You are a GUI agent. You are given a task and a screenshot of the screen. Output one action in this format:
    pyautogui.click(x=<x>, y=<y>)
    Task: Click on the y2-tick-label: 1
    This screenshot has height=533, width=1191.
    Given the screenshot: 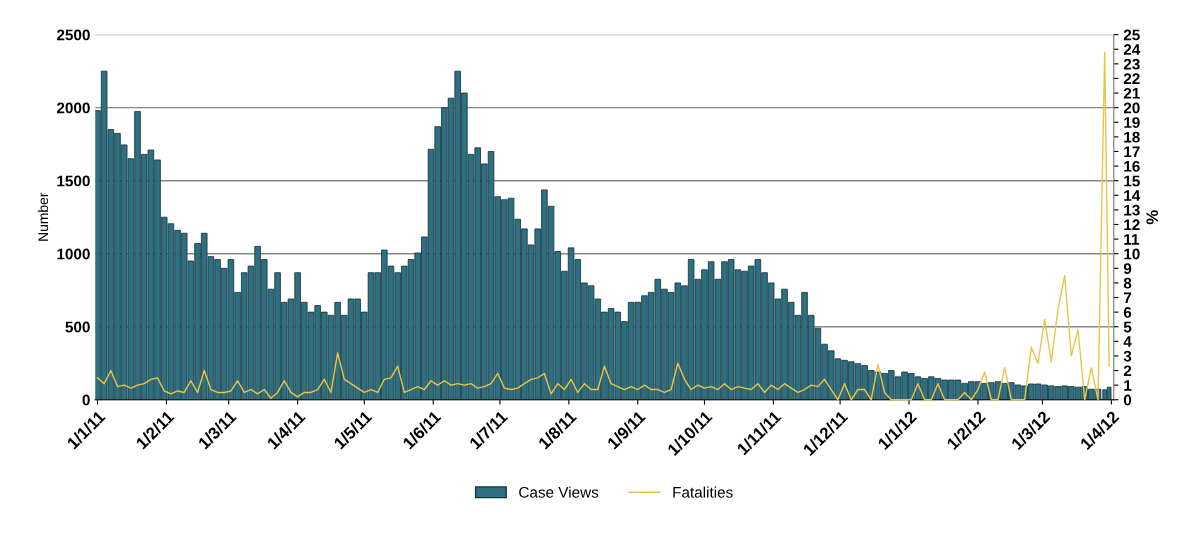 What is the action you would take?
    pyautogui.click(x=1128, y=385)
    